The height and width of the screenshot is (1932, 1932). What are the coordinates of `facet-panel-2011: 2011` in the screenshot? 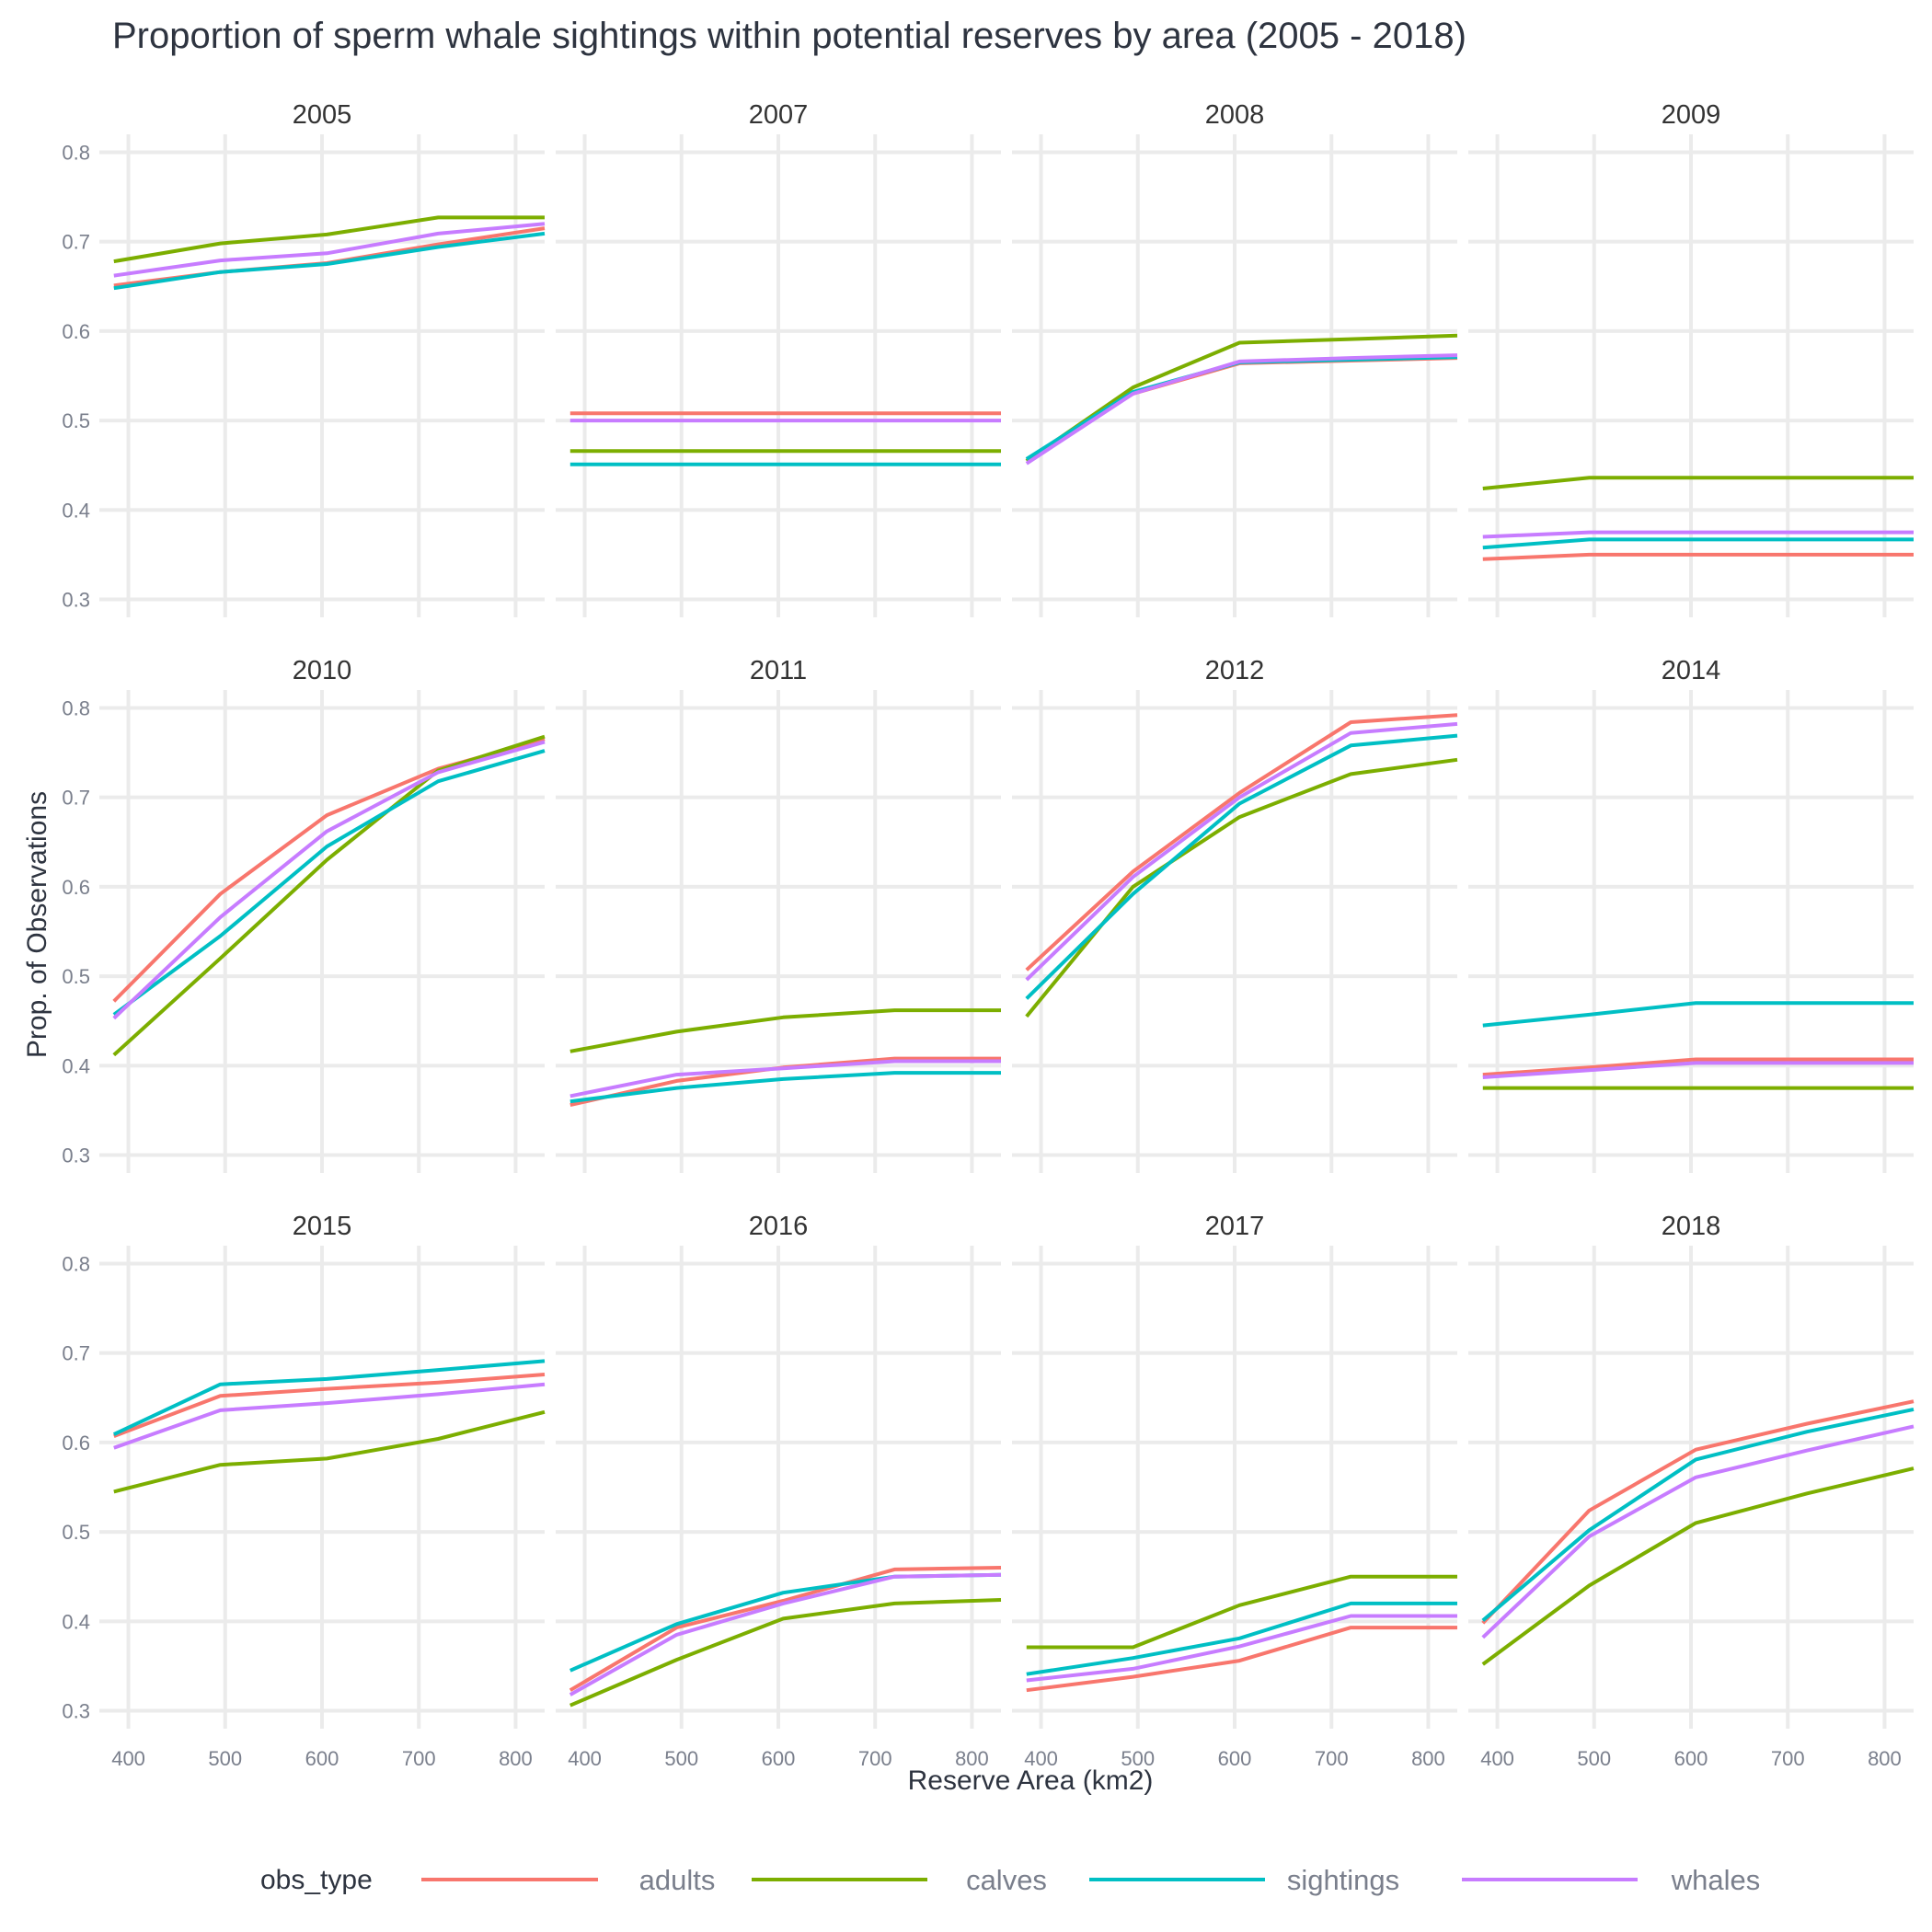 It's located at (778, 914).